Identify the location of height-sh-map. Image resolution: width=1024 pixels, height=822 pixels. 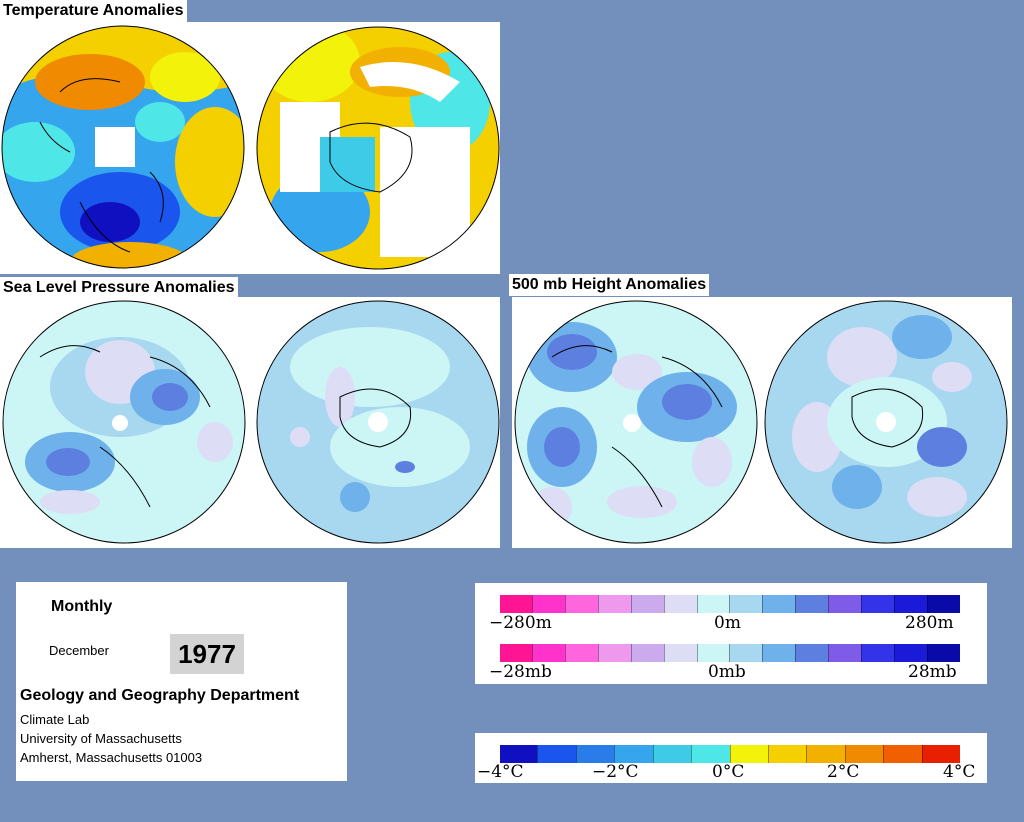
(886, 422).